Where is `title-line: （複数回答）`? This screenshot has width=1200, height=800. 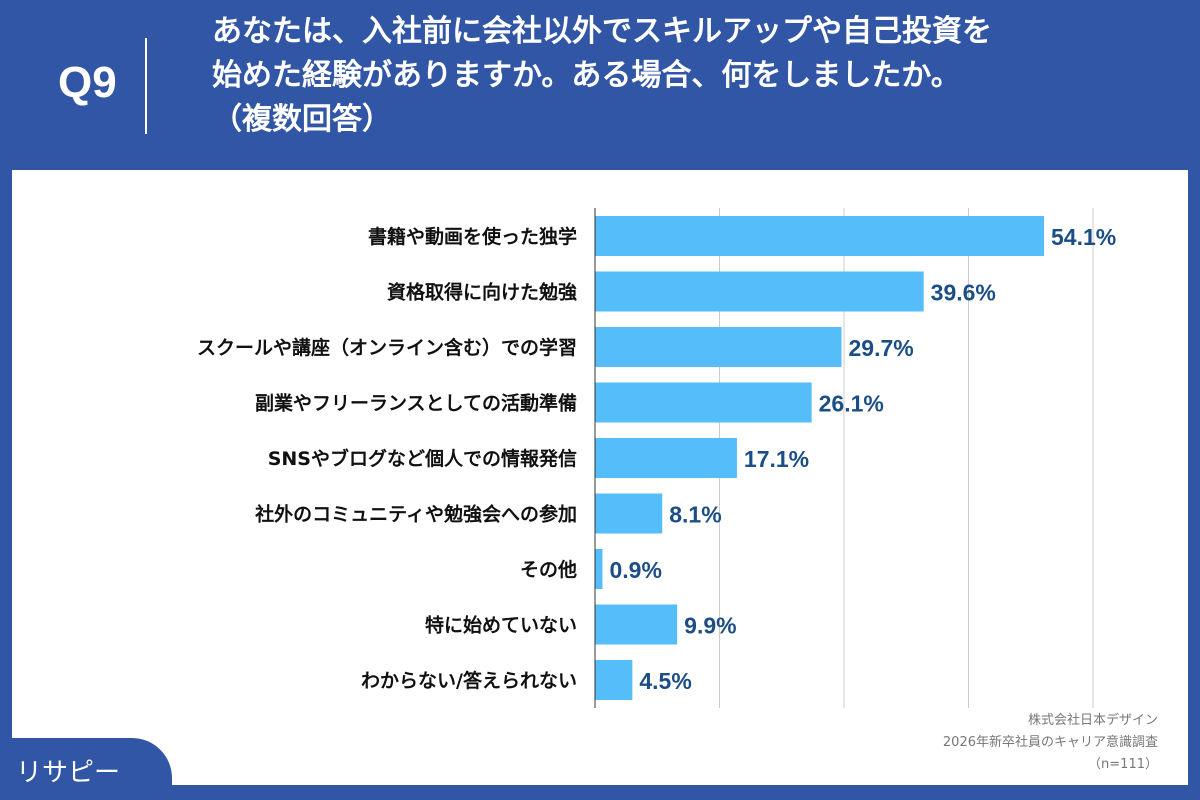
title-line: （複数回答） is located at coordinates (302, 119).